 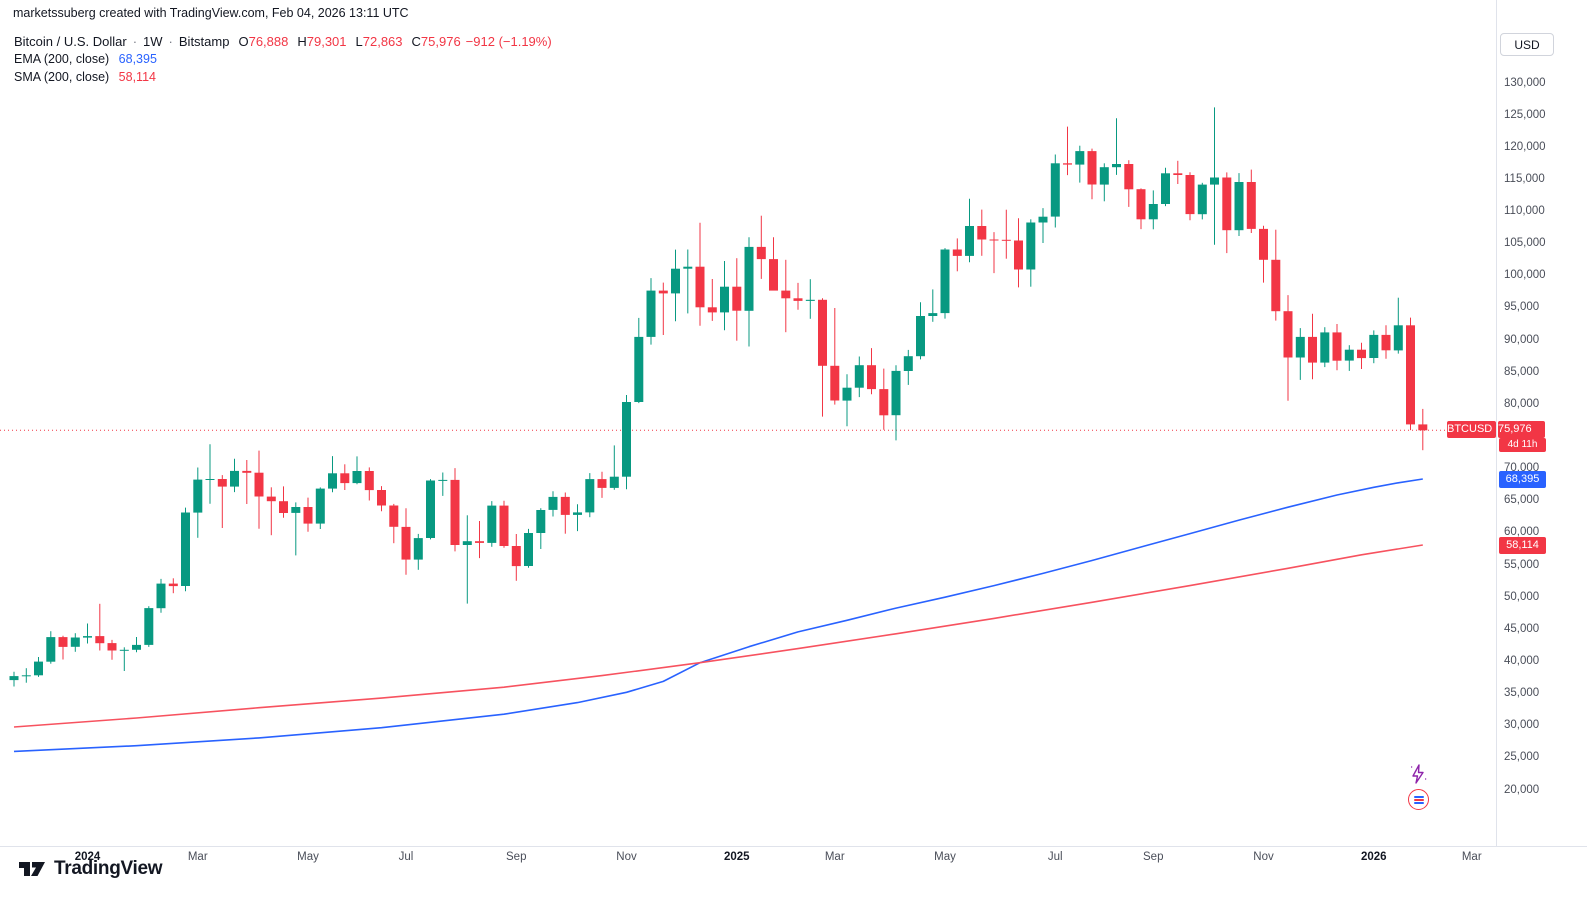 What do you see at coordinates (62, 59) in the screenshot?
I see `ema-label: EMA (200, close)` at bounding box center [62, 59].